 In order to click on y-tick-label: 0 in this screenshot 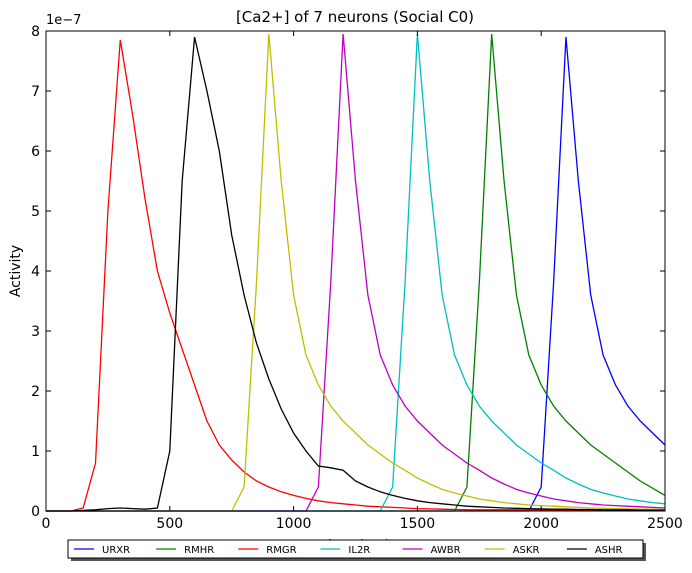, I will do `click(35, 512)`.